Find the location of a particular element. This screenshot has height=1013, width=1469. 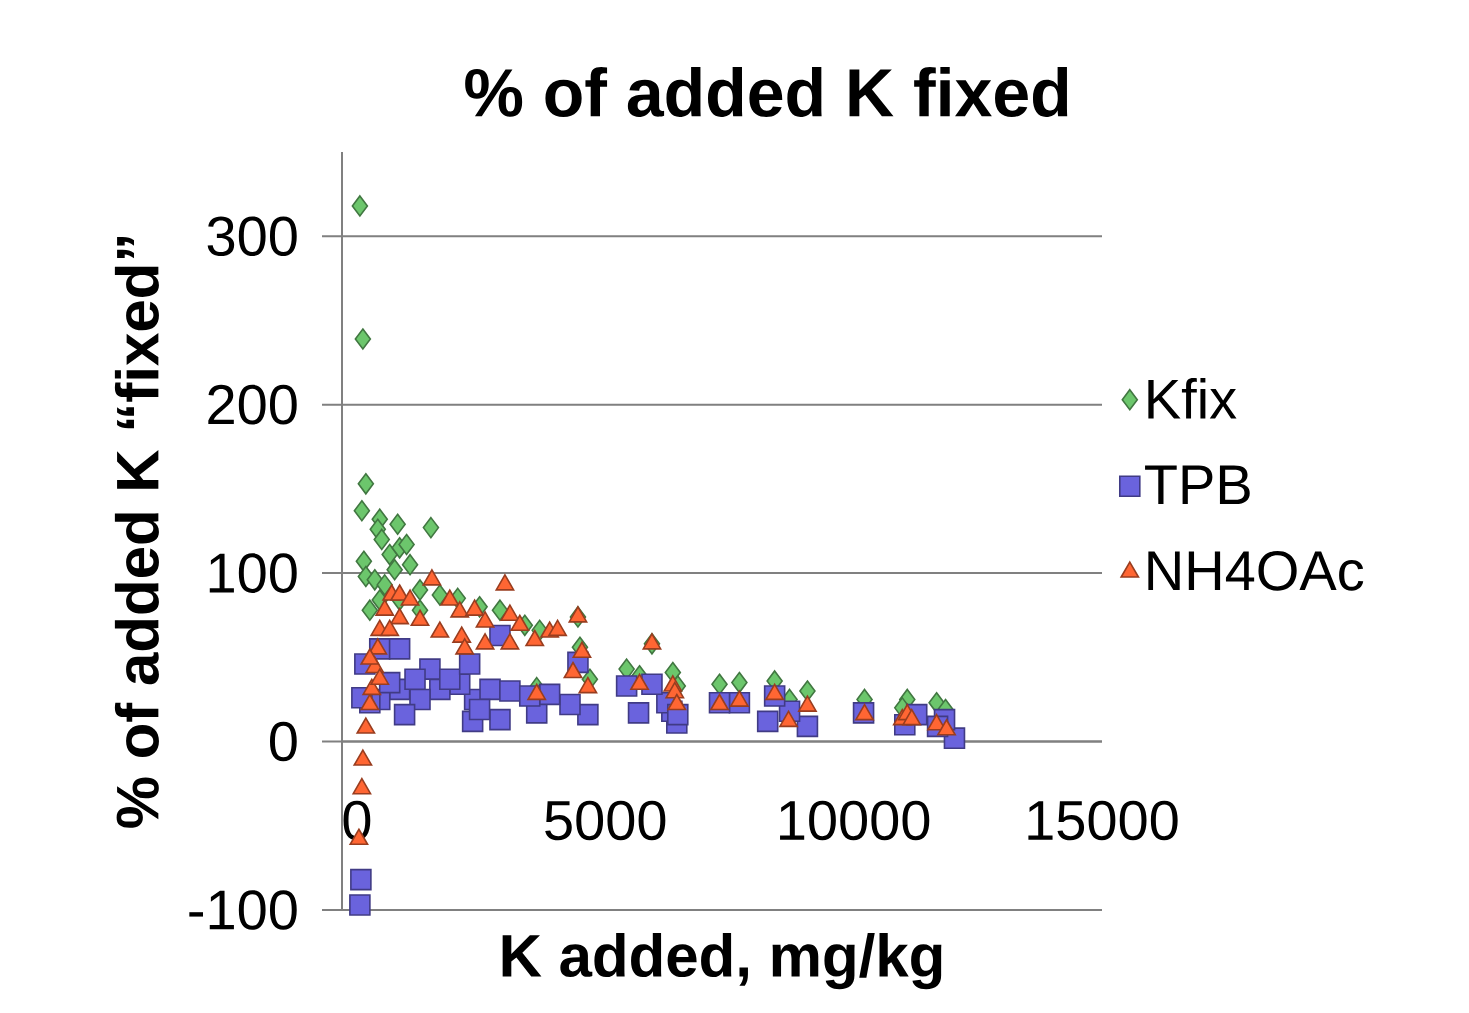

y-tick-label: -100 is located at coordinates (243, 910).